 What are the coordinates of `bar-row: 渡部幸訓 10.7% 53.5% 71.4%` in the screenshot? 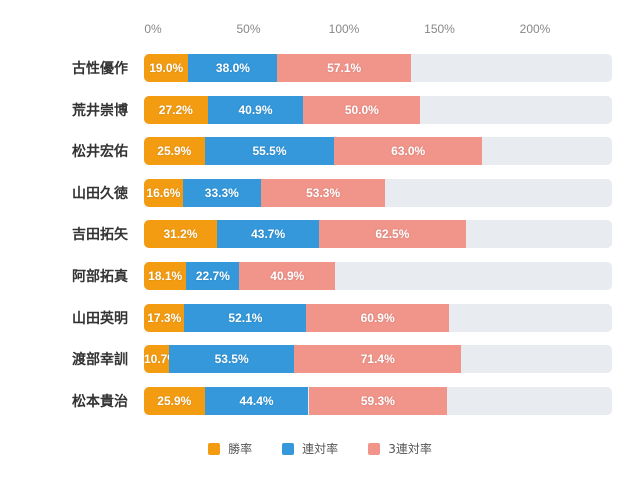 It's located at (320, 359).